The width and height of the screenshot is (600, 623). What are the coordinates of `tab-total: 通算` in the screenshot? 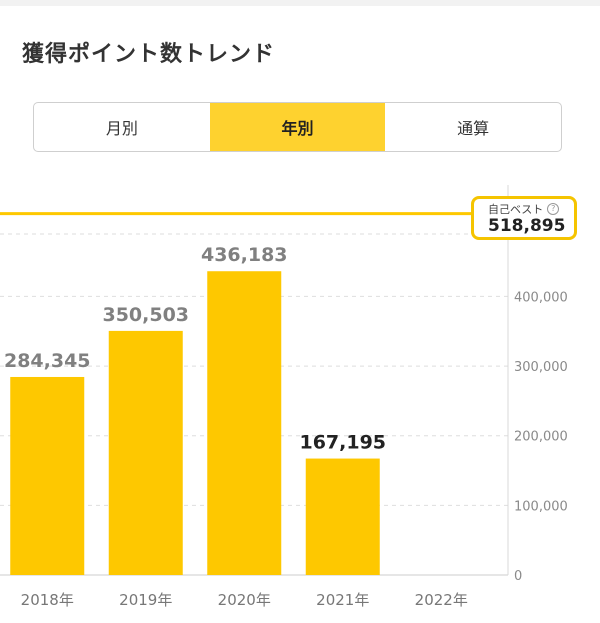 It's located at (473, 128).